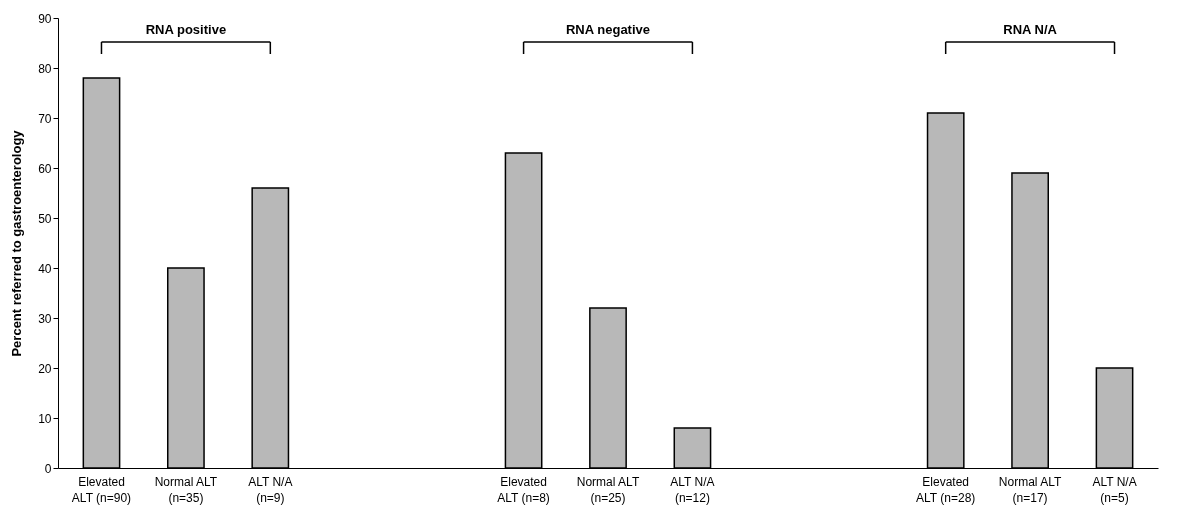 The image size is (1197, 528). I want to click on x-tick-label: Elevated ALT (n=8), so click(523, 489).